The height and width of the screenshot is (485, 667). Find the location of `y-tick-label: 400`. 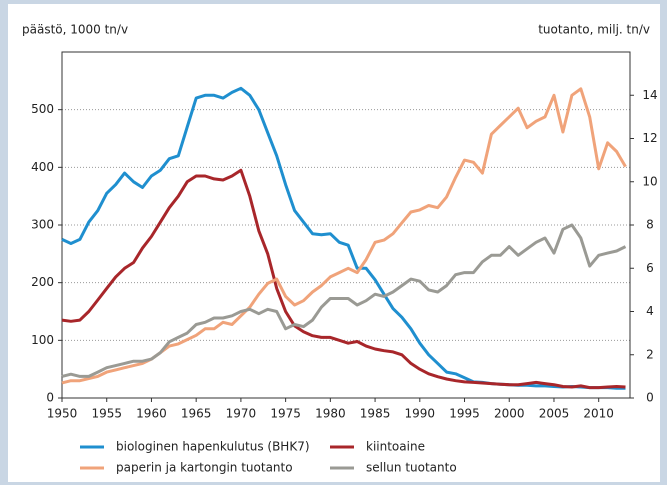

y-tick-label: 400 is located at coordinates (42, 167).